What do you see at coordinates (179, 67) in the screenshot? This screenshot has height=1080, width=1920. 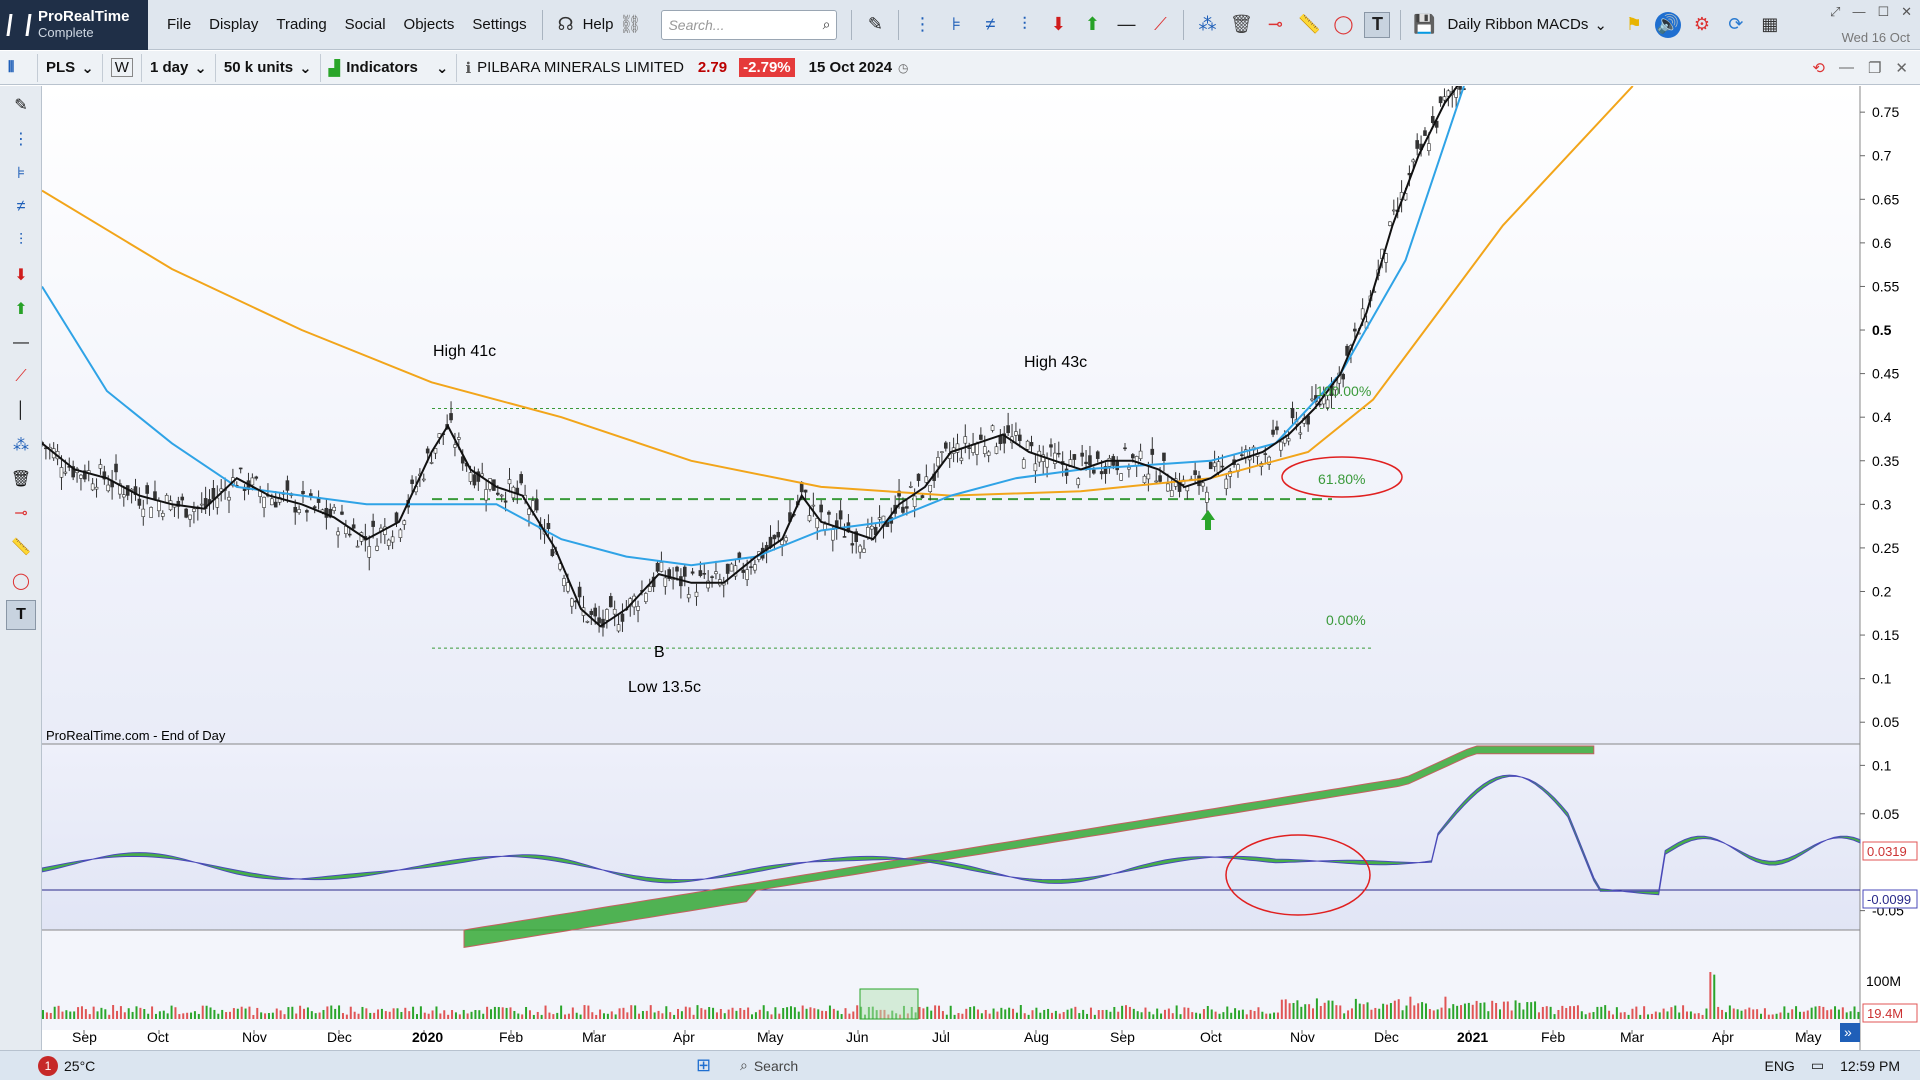 I see `interval-select: 1 day ⌄` at bounding box center [179, 67].